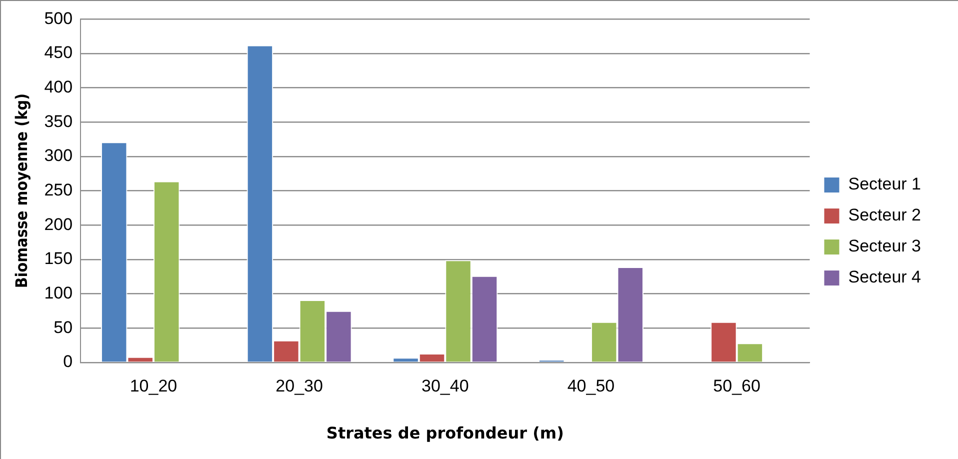 This screenshot has width=958, height=459. Describe the element at coordinates (58, 156) in the screenshot. I see `y-tick-label: 300` at that location.